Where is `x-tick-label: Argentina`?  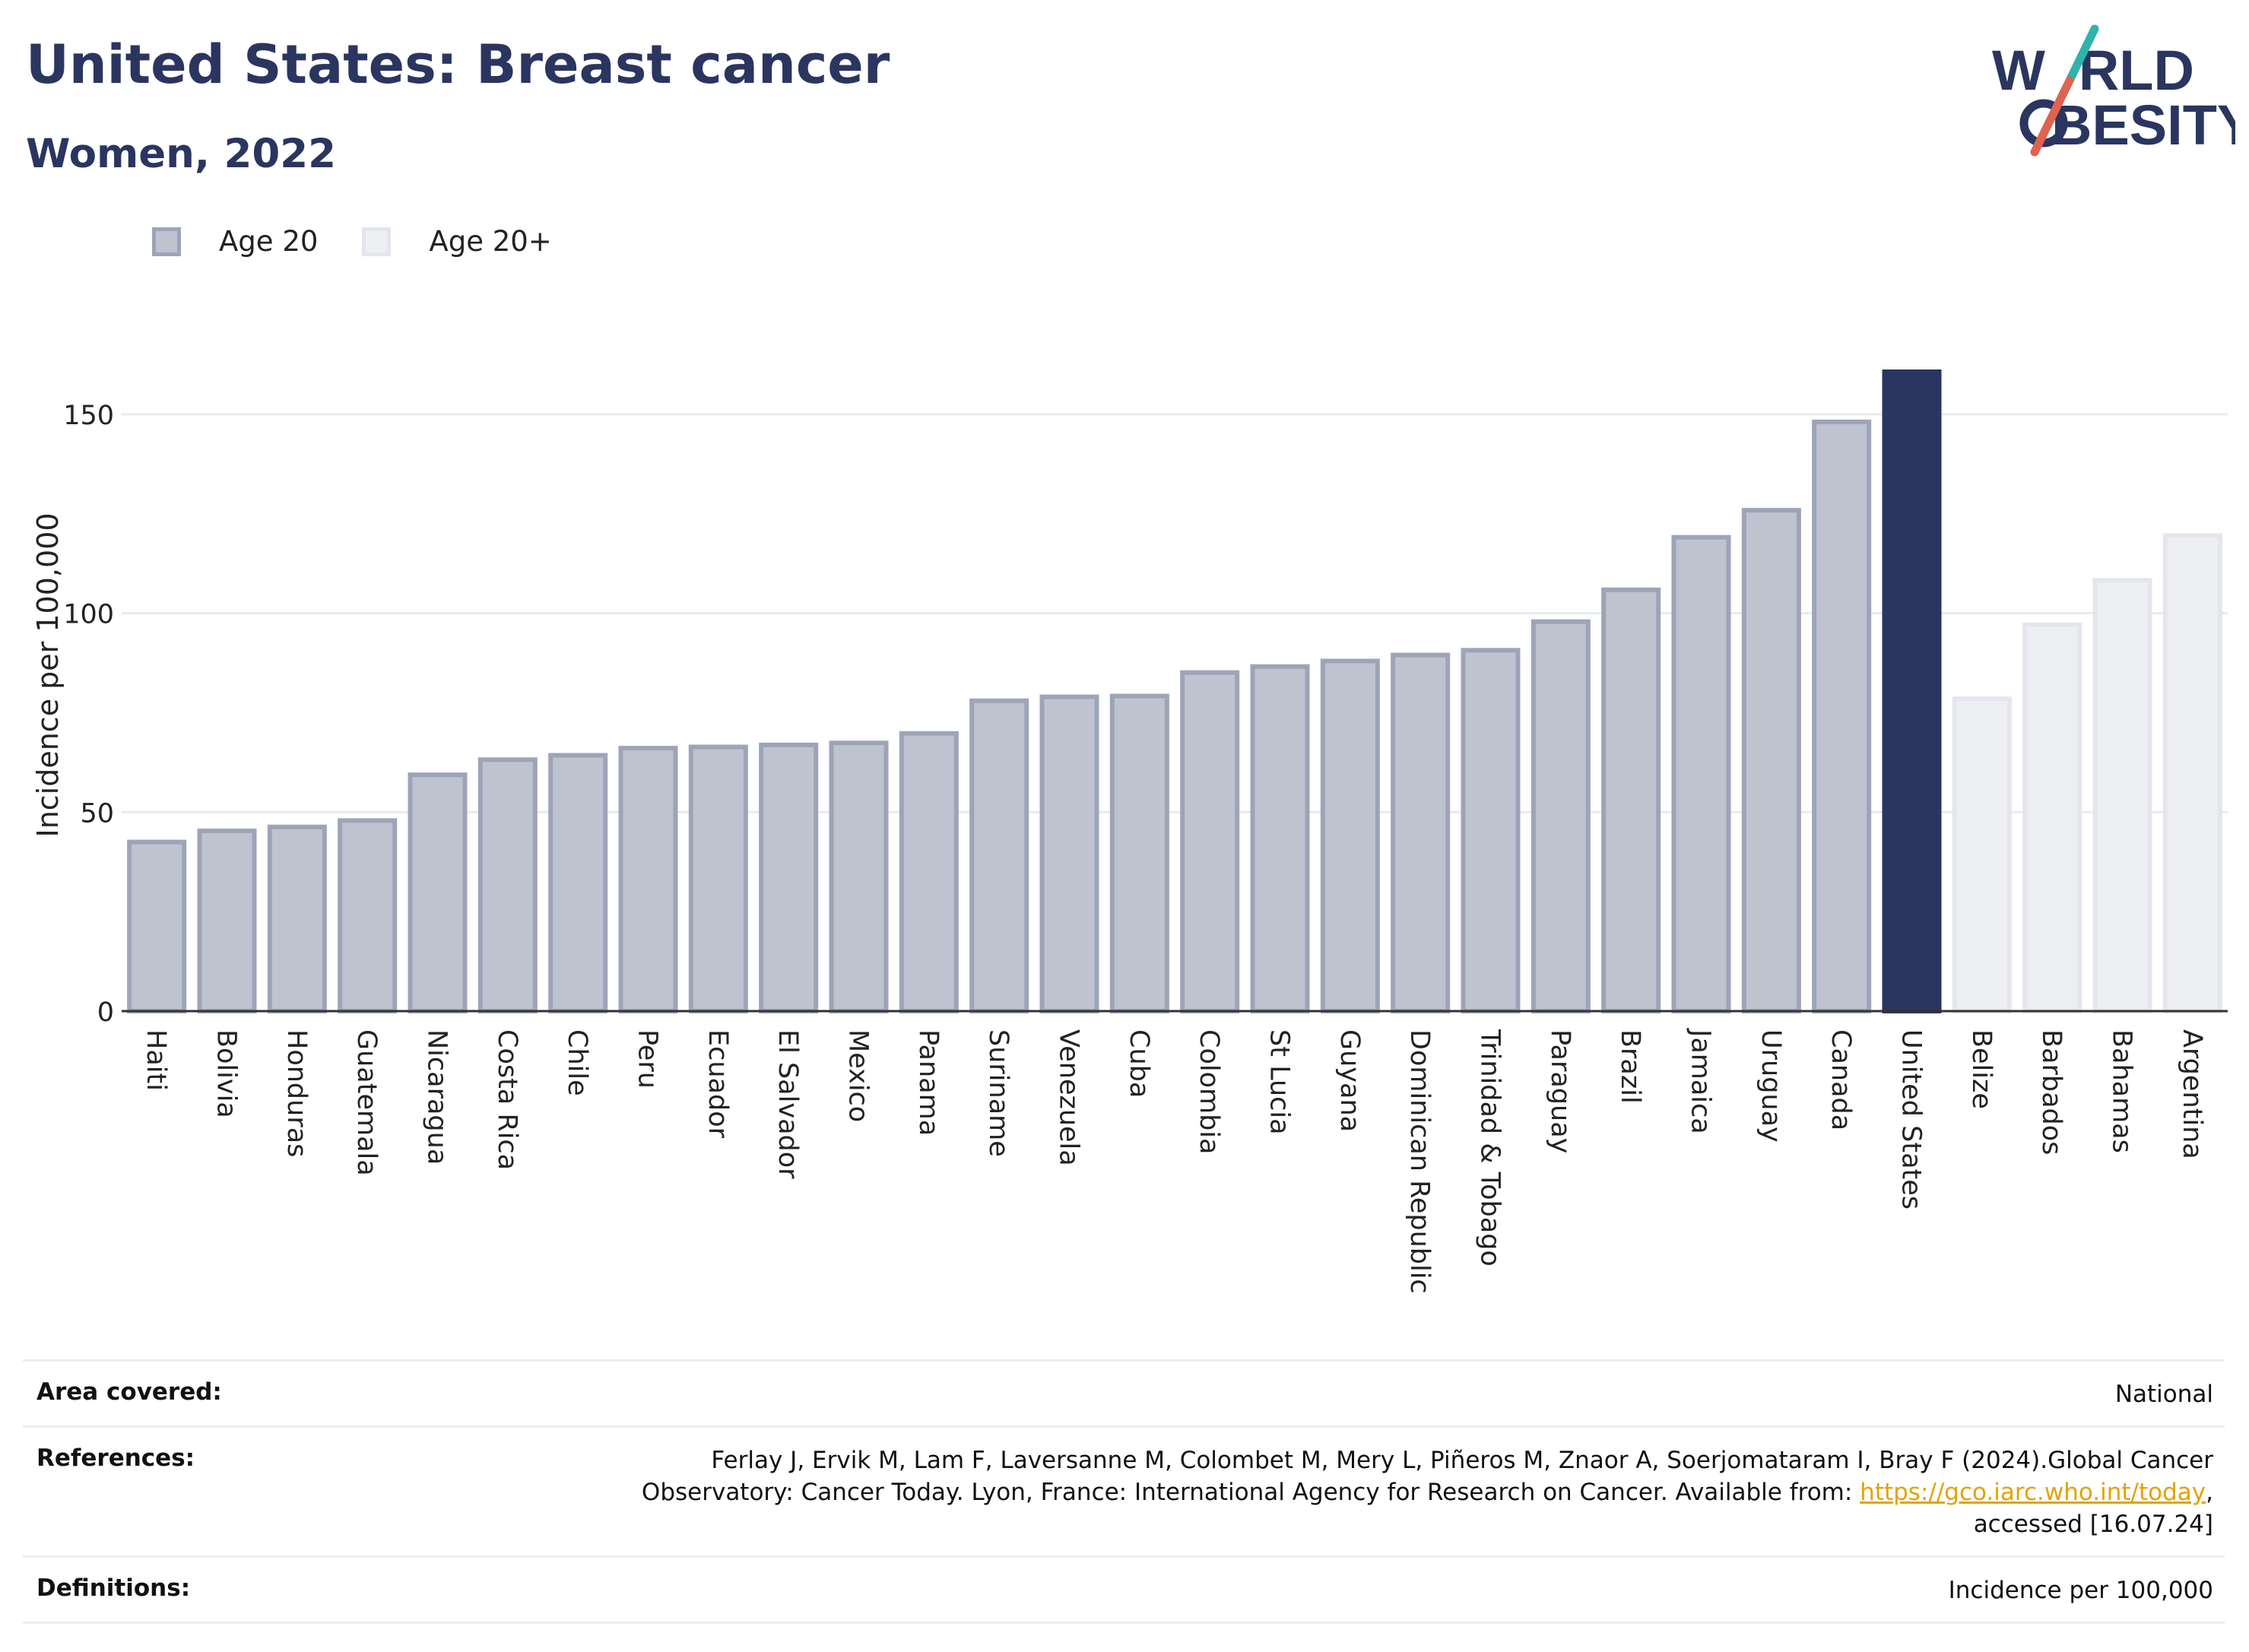 x-tick-label: Argentina is located at coordinates (2192, 1094).